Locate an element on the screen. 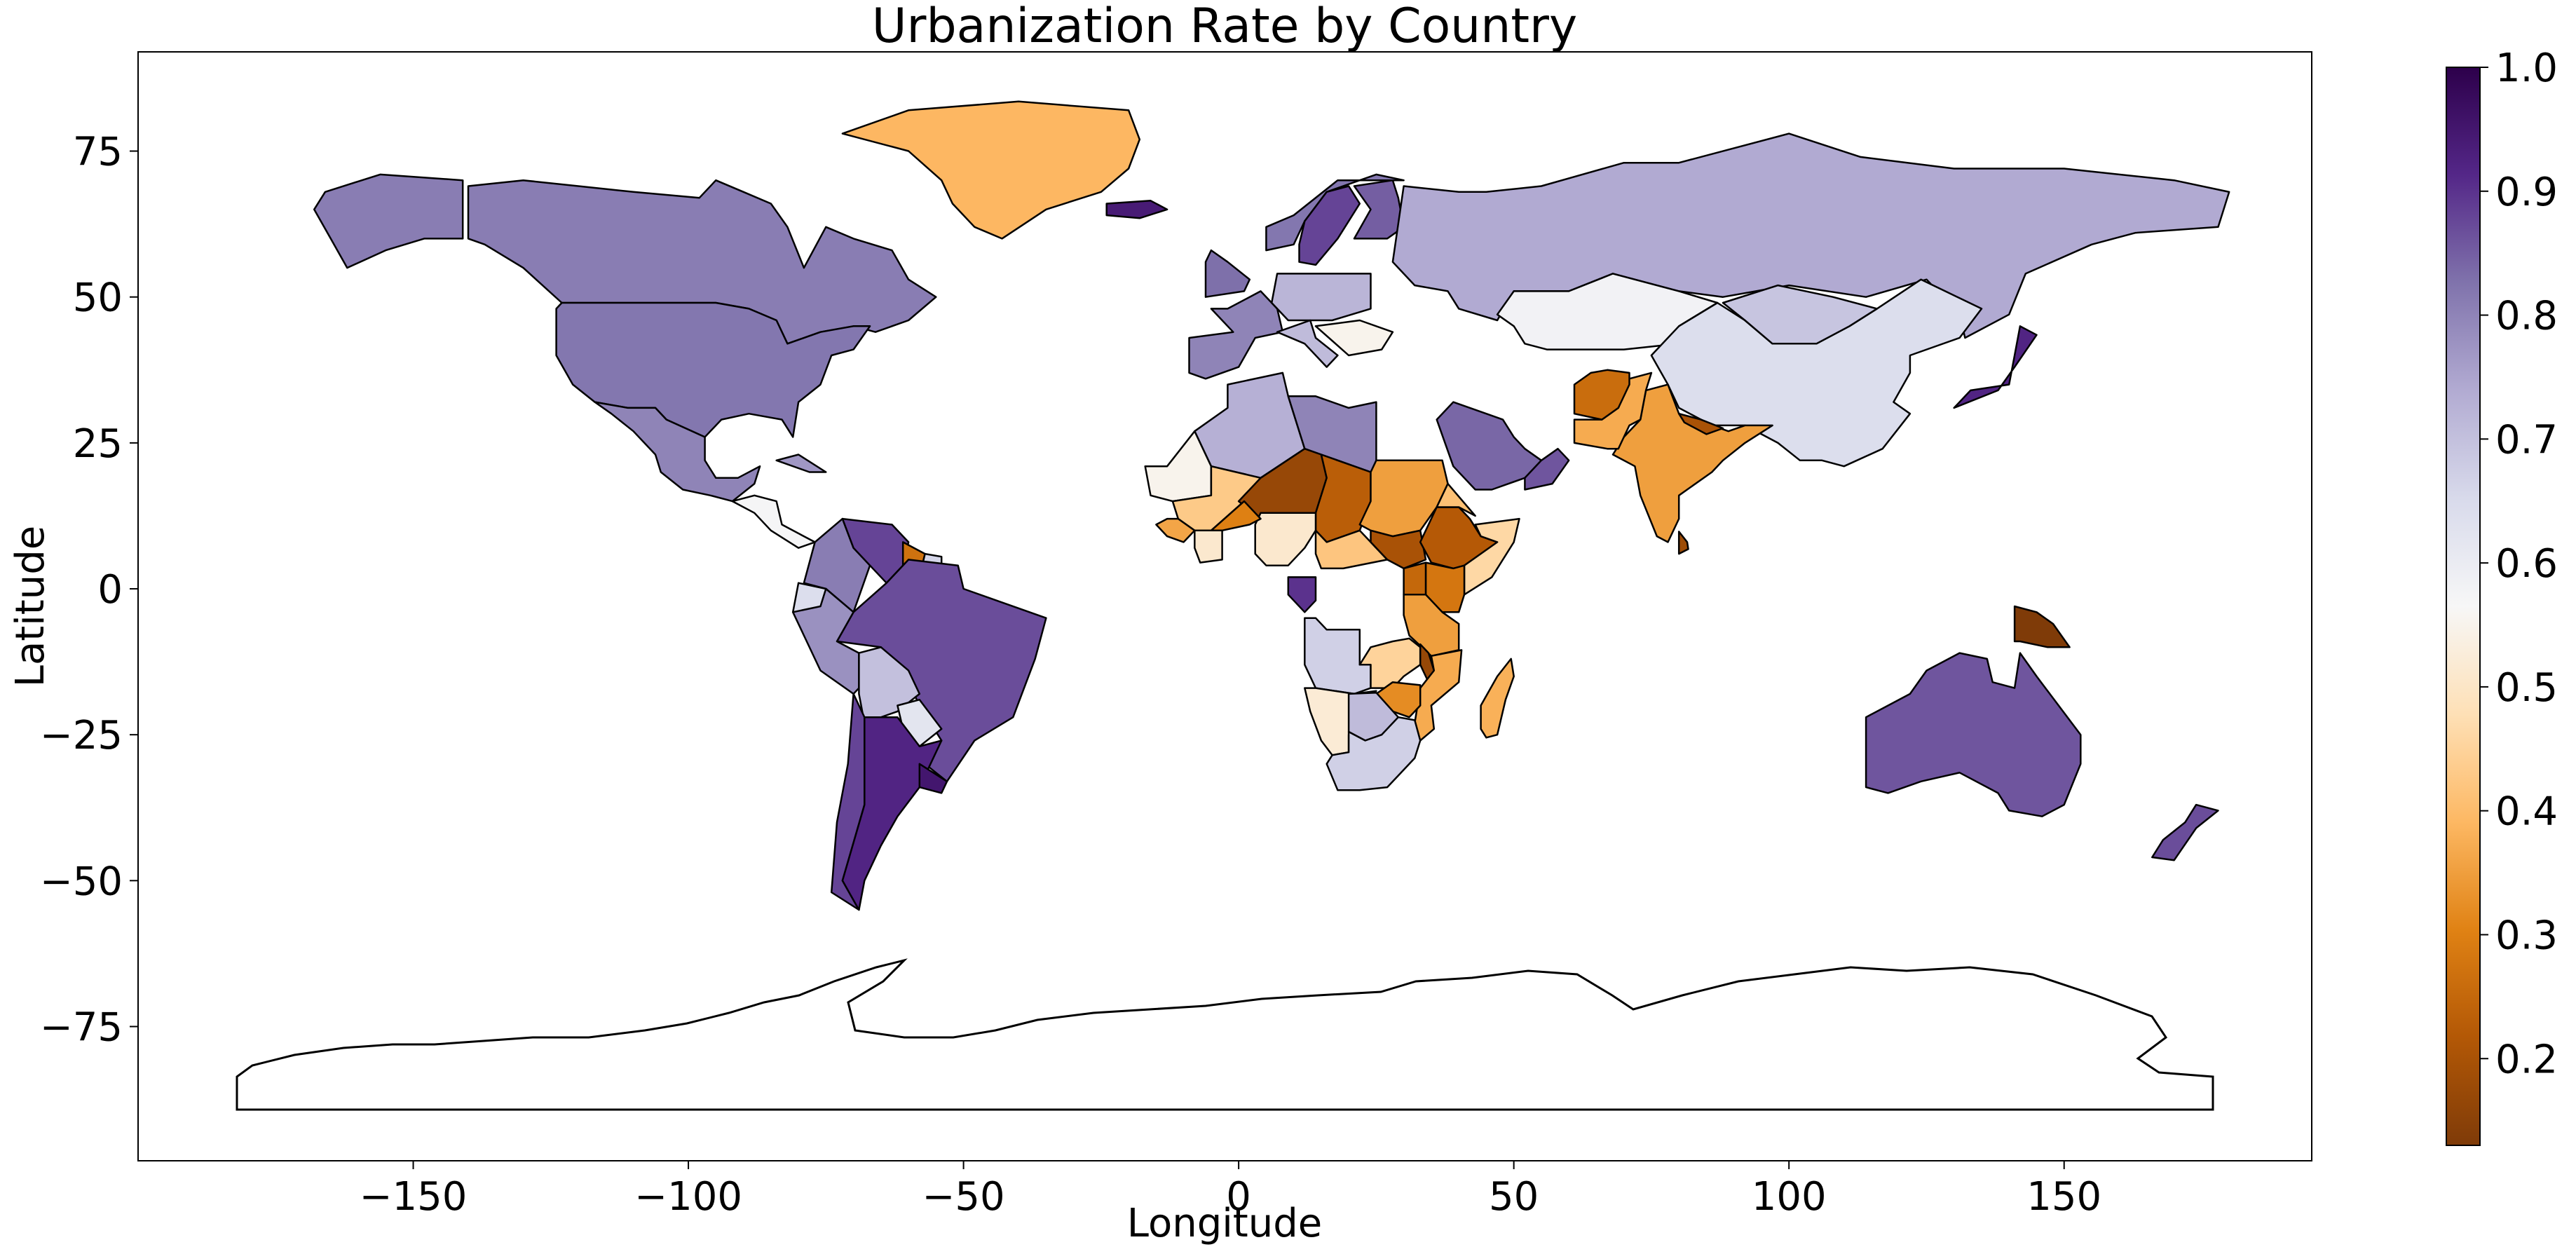 This screenshot has width=2576, height=1254. y-axis-label: Latitude is located at coordinates (30, 606).